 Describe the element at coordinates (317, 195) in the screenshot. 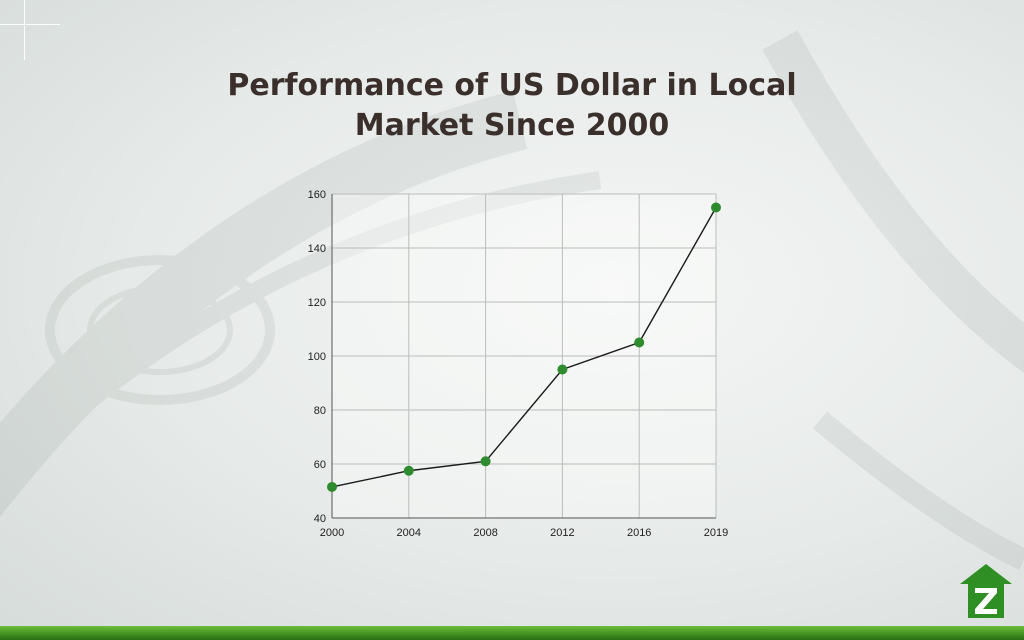

I see `y-tick-label: 160` at that location.